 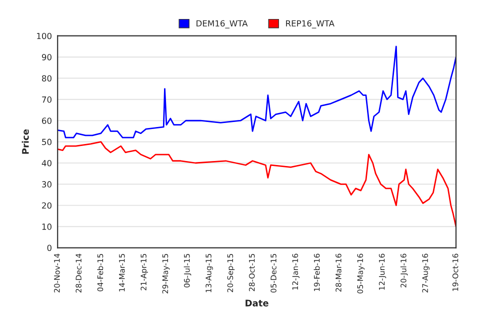 I want to click on y-axis-title: Price, so click(x=25, y=141).